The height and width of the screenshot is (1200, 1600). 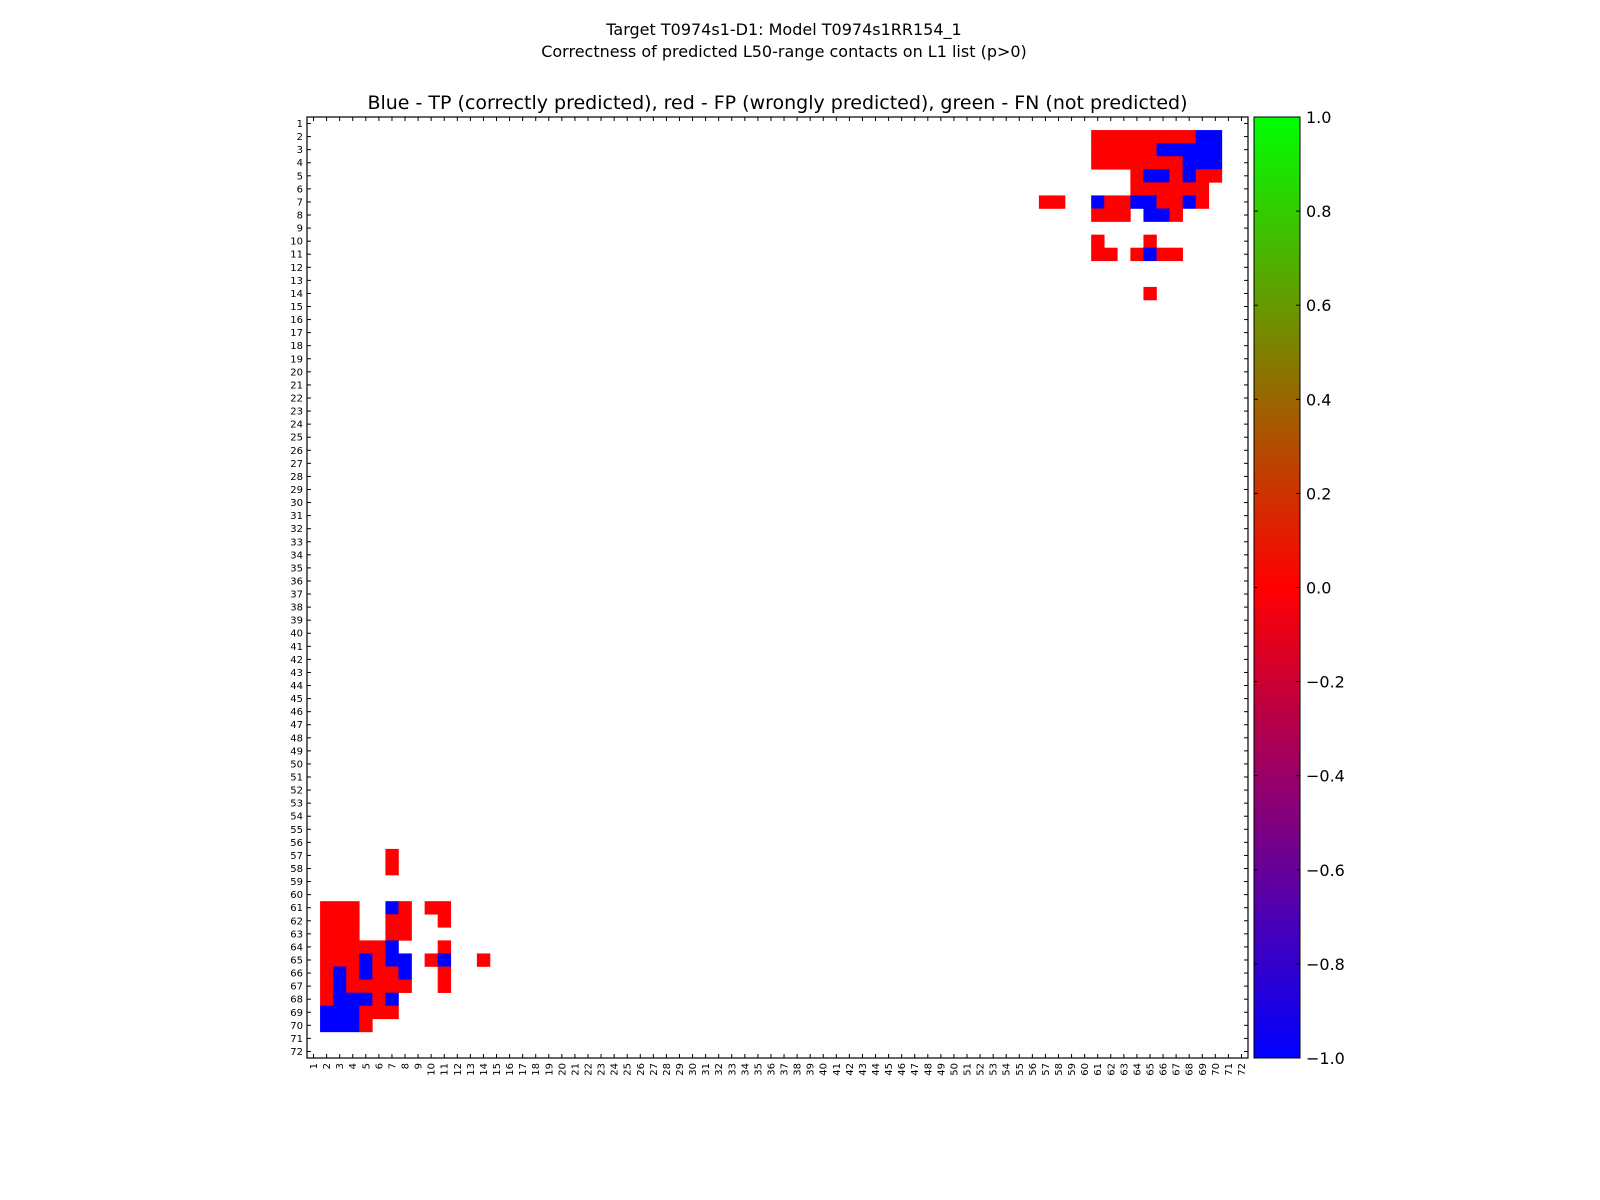 I want to click on x-tick-label: 17, so click(x=523, y=1069).